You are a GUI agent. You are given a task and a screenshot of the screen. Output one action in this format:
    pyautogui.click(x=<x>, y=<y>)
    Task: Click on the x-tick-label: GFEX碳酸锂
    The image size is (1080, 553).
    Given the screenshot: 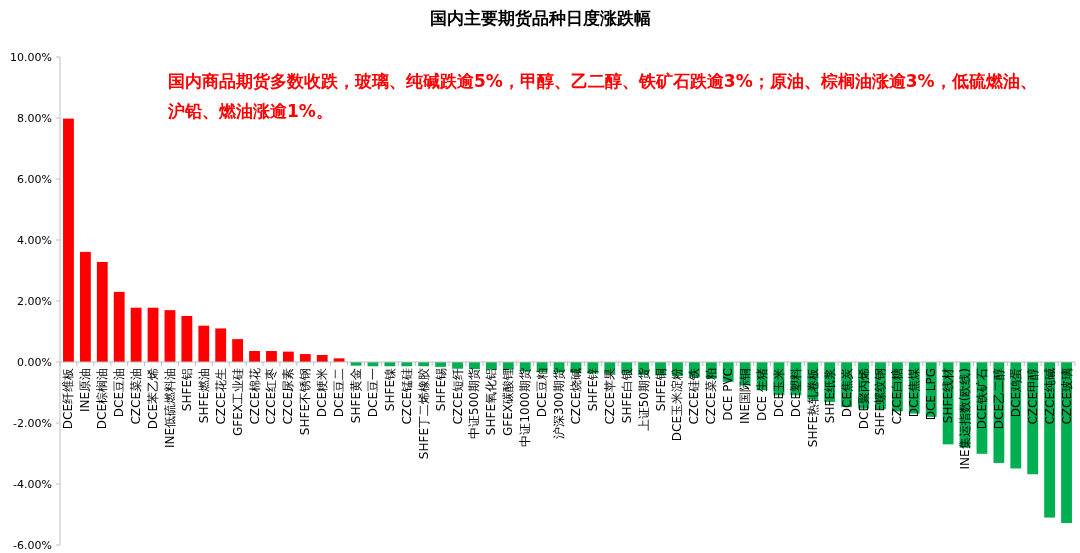 What is the action you would take?
    pyautogui.click(x=508, y=402)
    